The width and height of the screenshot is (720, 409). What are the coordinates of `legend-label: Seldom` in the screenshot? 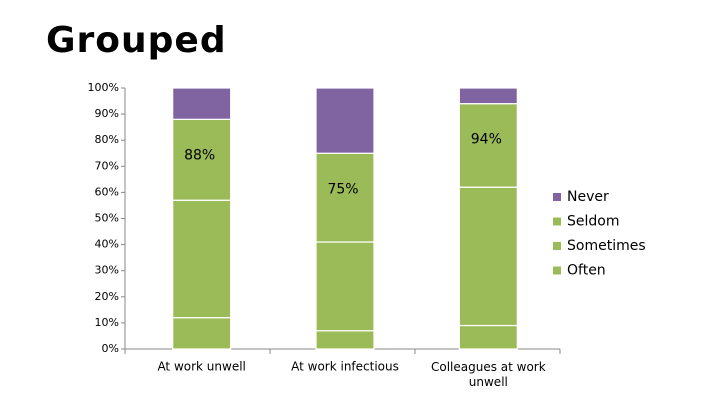 It's located at (593, 222).